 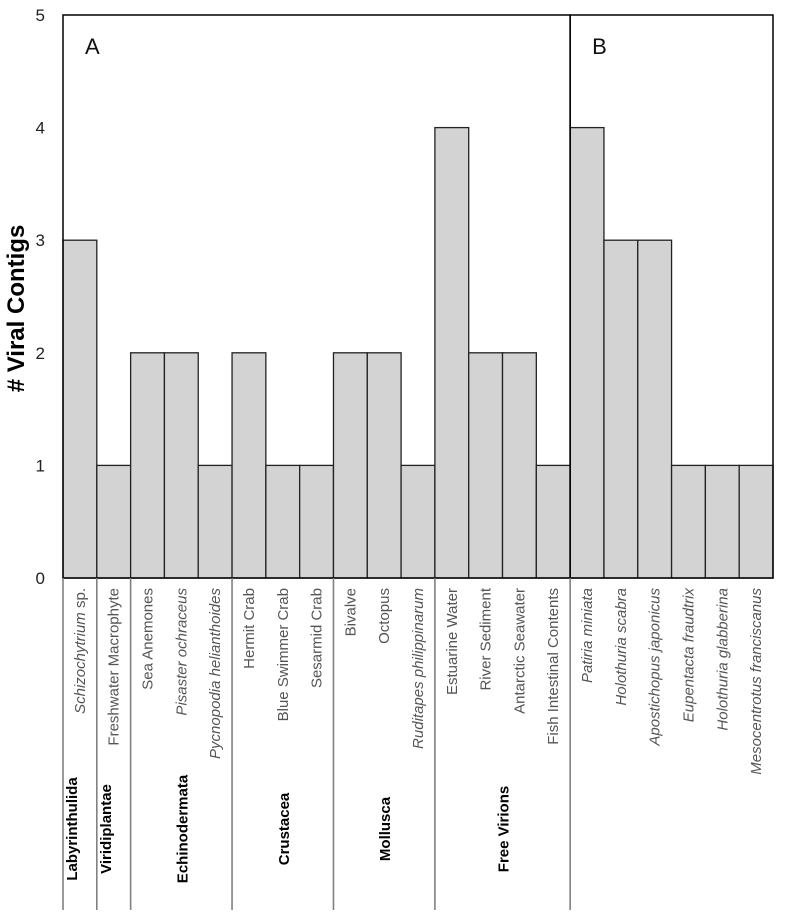 I want to click on y-tick-label: 5, so click(x=40, y=15).